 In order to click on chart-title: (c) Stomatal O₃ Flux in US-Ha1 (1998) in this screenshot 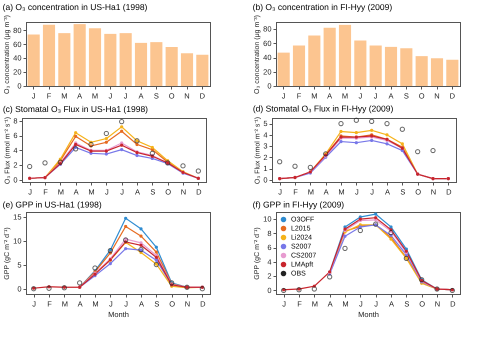, I will do `click(75, 109)`.